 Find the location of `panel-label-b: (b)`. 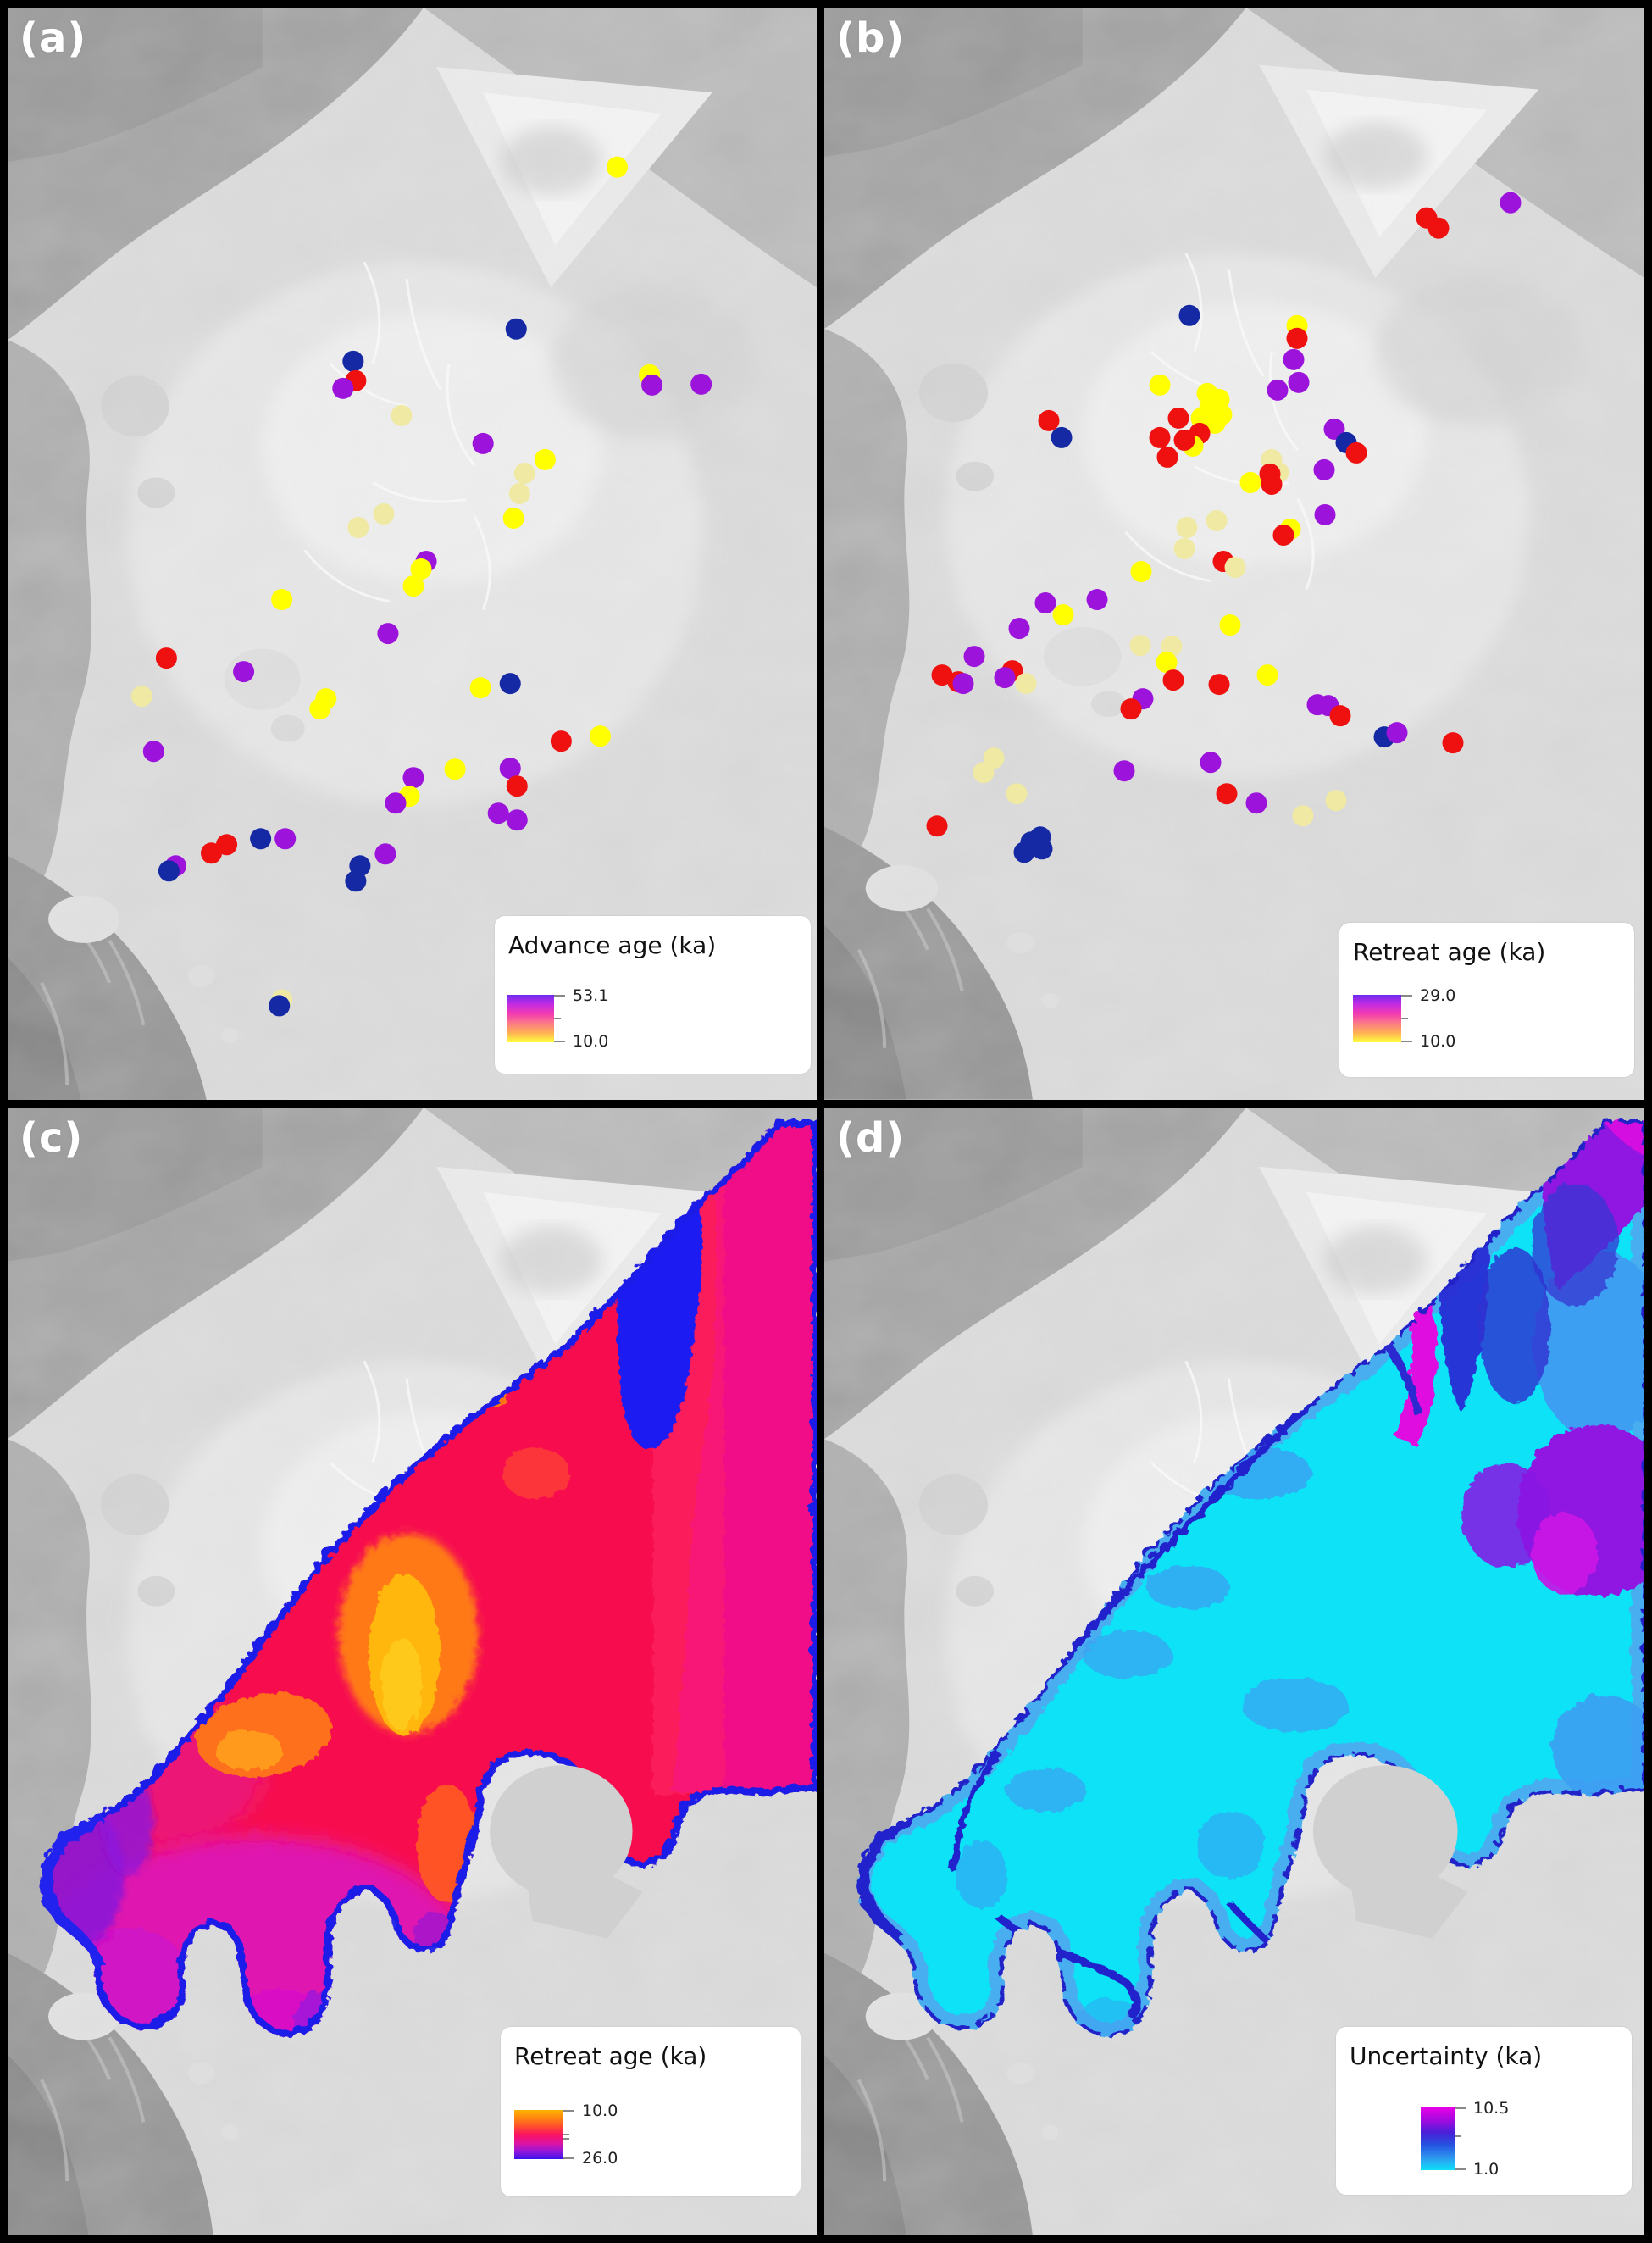

panel-label-b: (b) is located at coordinates (871, 38).